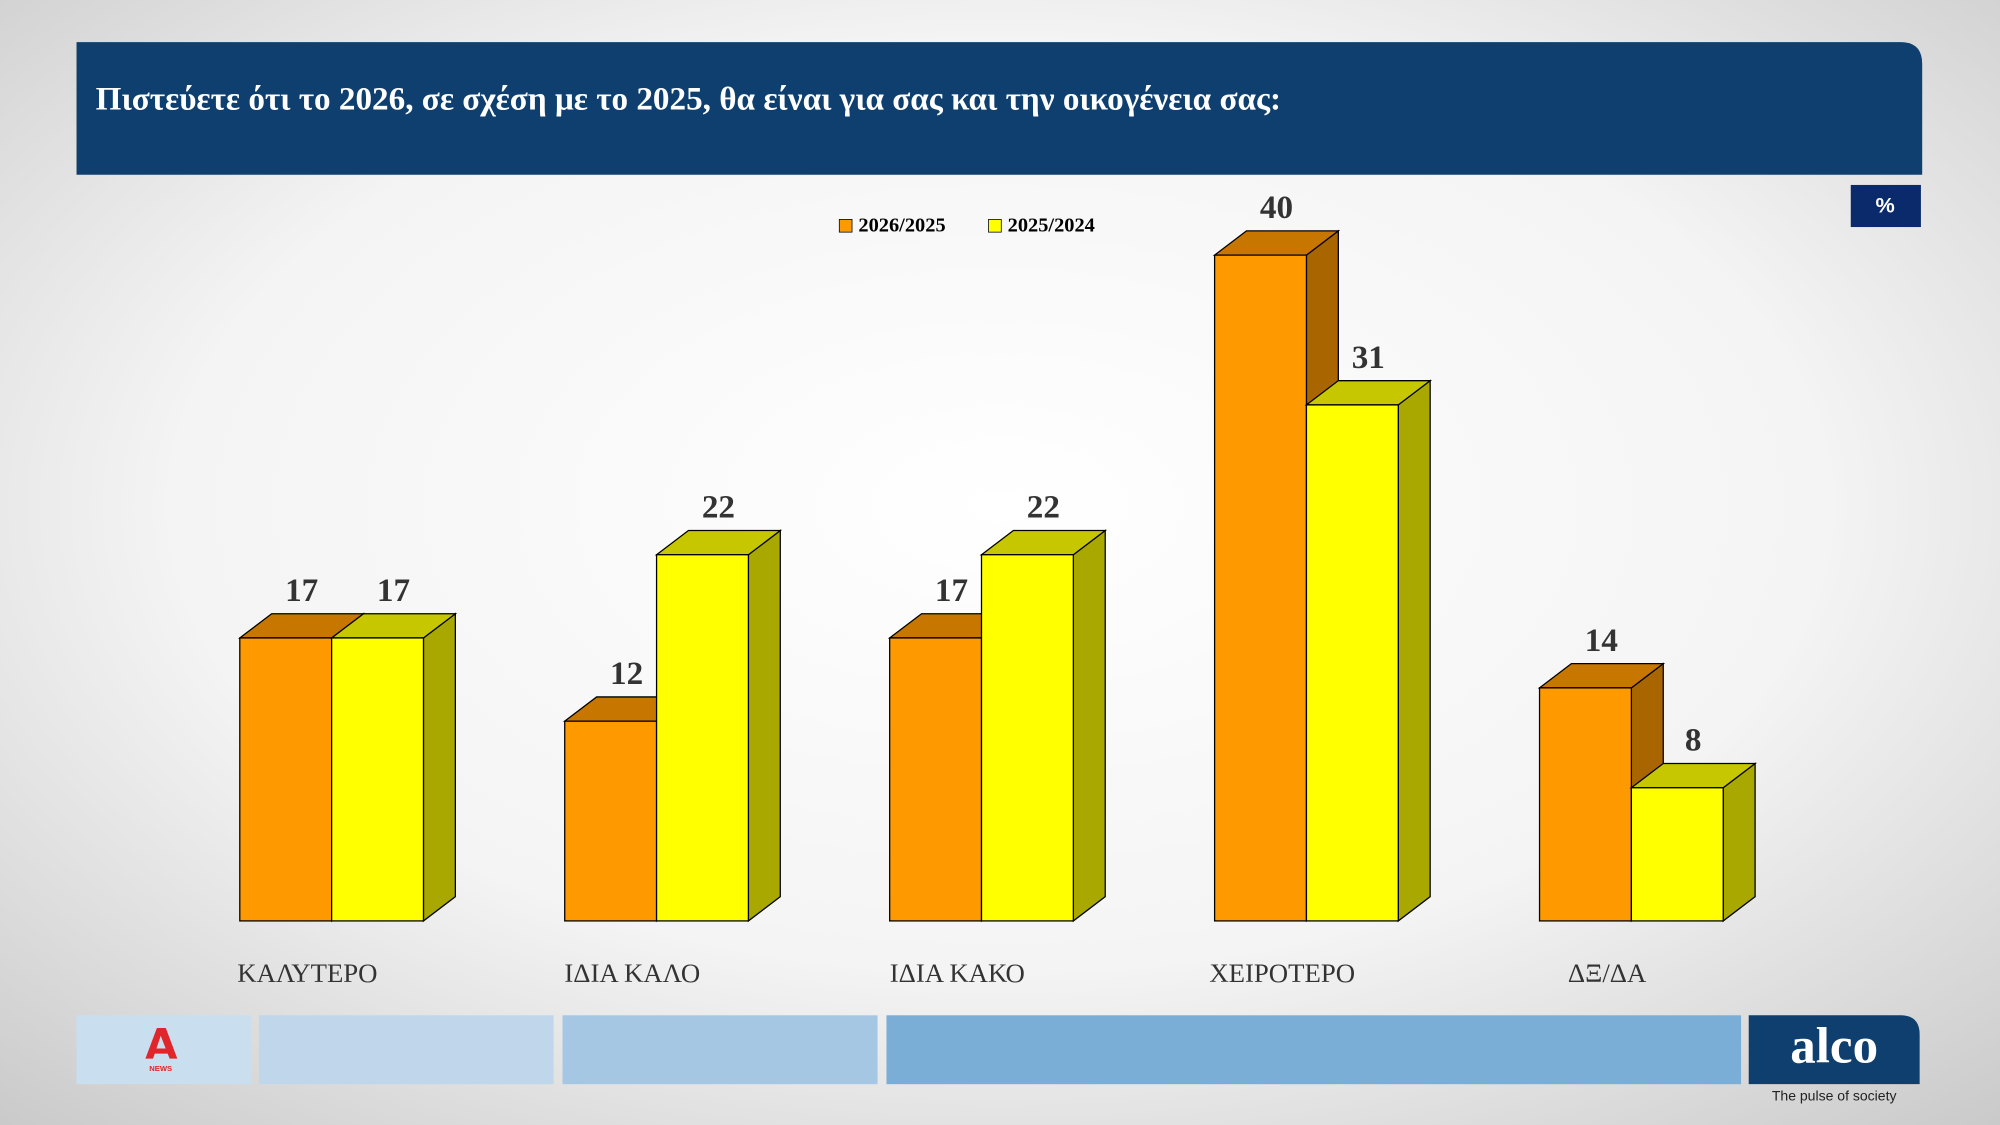  Describe the element at coordinates (1834, 1096) in the screenshot. I see `brand-tagline: The pulse of society` at that location.